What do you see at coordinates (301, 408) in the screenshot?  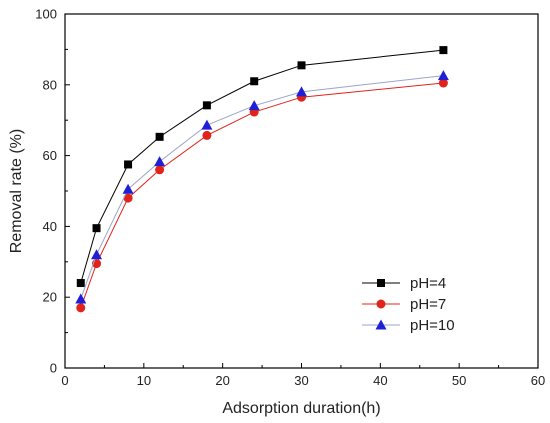 I see `x-axis-title: Adsorption duration(h)` at bounding box center [301, 408].